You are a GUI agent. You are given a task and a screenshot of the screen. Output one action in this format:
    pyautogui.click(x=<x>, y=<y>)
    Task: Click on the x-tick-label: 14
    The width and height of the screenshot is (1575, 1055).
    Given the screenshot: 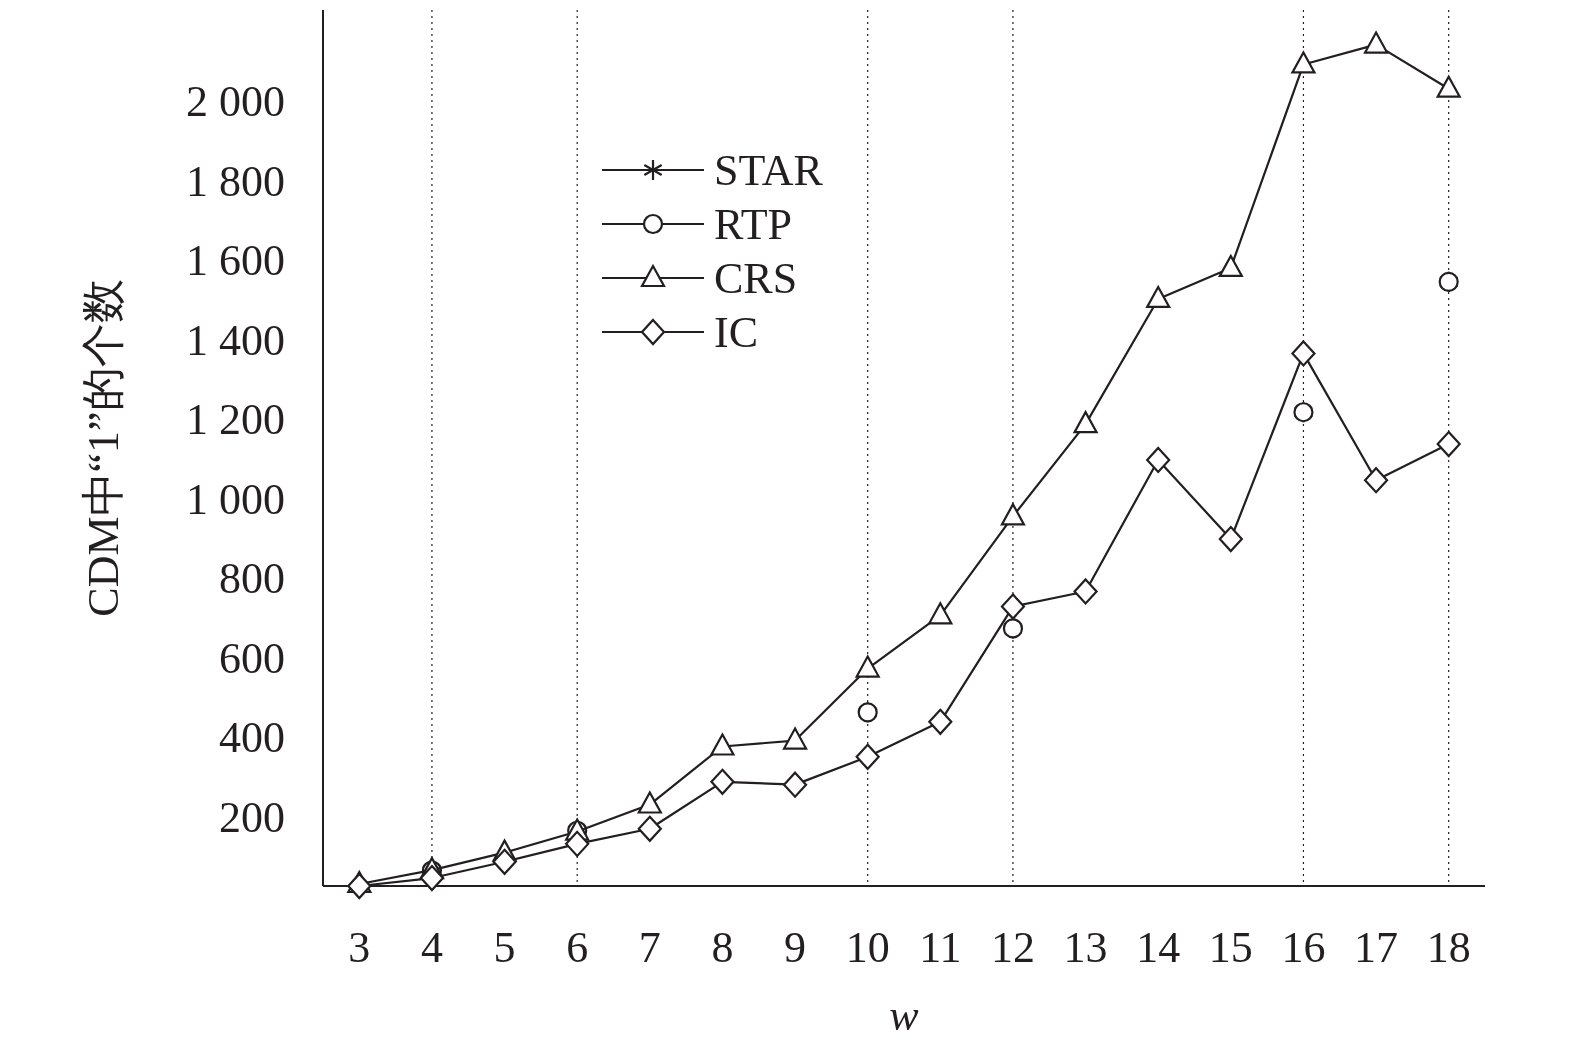 What is the action you would take?
    pyautogui.click(x=1158, y=947)
    